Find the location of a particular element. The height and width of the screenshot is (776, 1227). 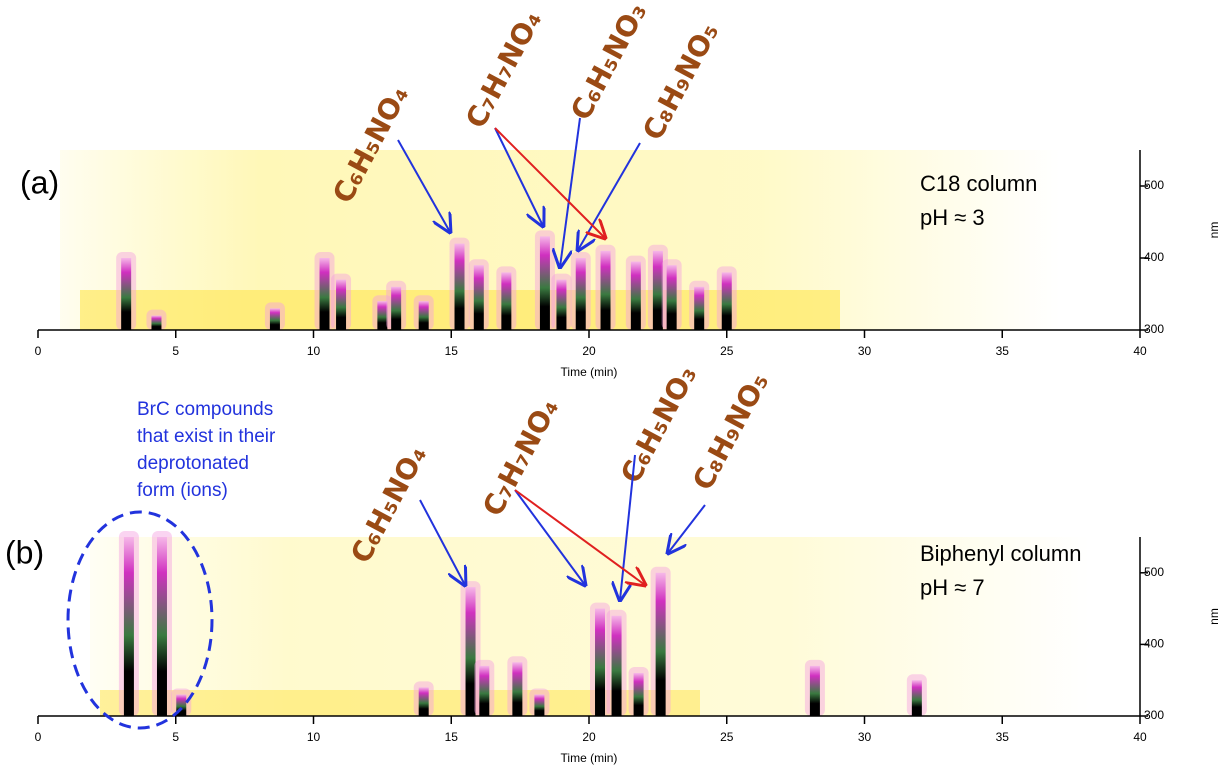

annotation: C18 column is located at coordinates (978, 183).